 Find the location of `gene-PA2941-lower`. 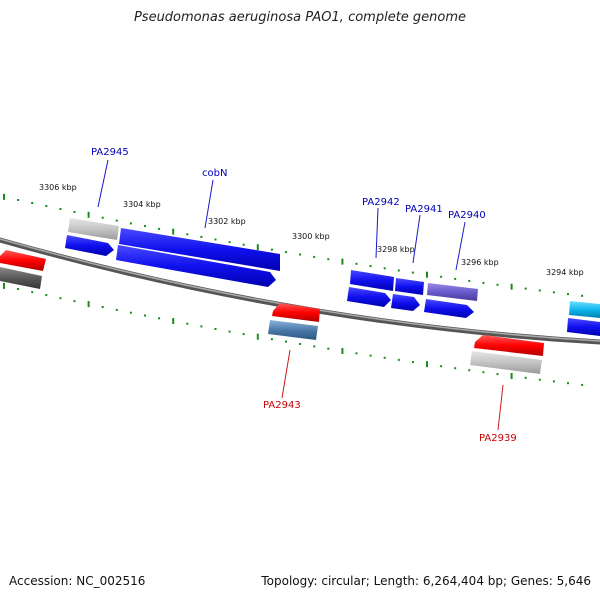

gene-PA2941-lower is located at coordinates (405, 302).